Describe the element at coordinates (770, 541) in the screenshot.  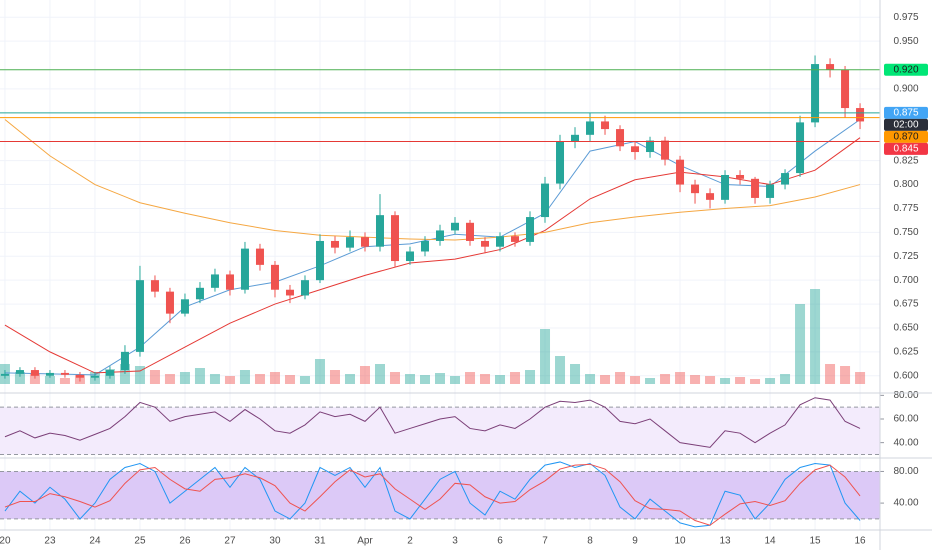
I see `x-tick-label: 14` at that location.